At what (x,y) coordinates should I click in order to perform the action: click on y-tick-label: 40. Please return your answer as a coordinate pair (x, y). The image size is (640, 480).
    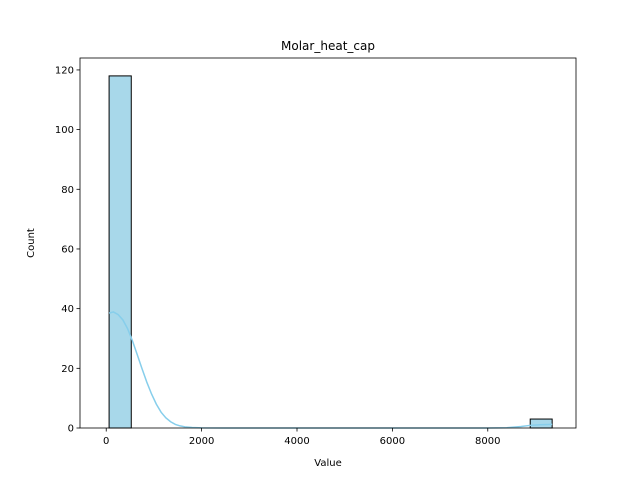
    Looking at the image, I should click on (67, 309).